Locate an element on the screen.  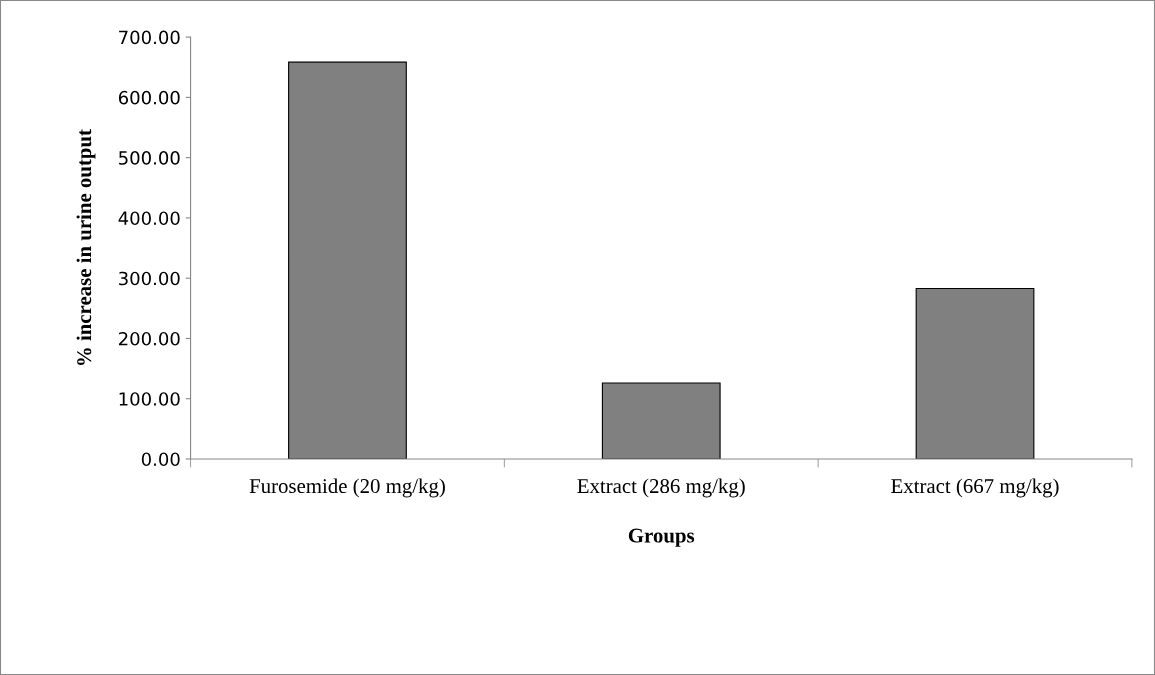
y-tick-label: 200.00 is located at coordinates (149, 338).